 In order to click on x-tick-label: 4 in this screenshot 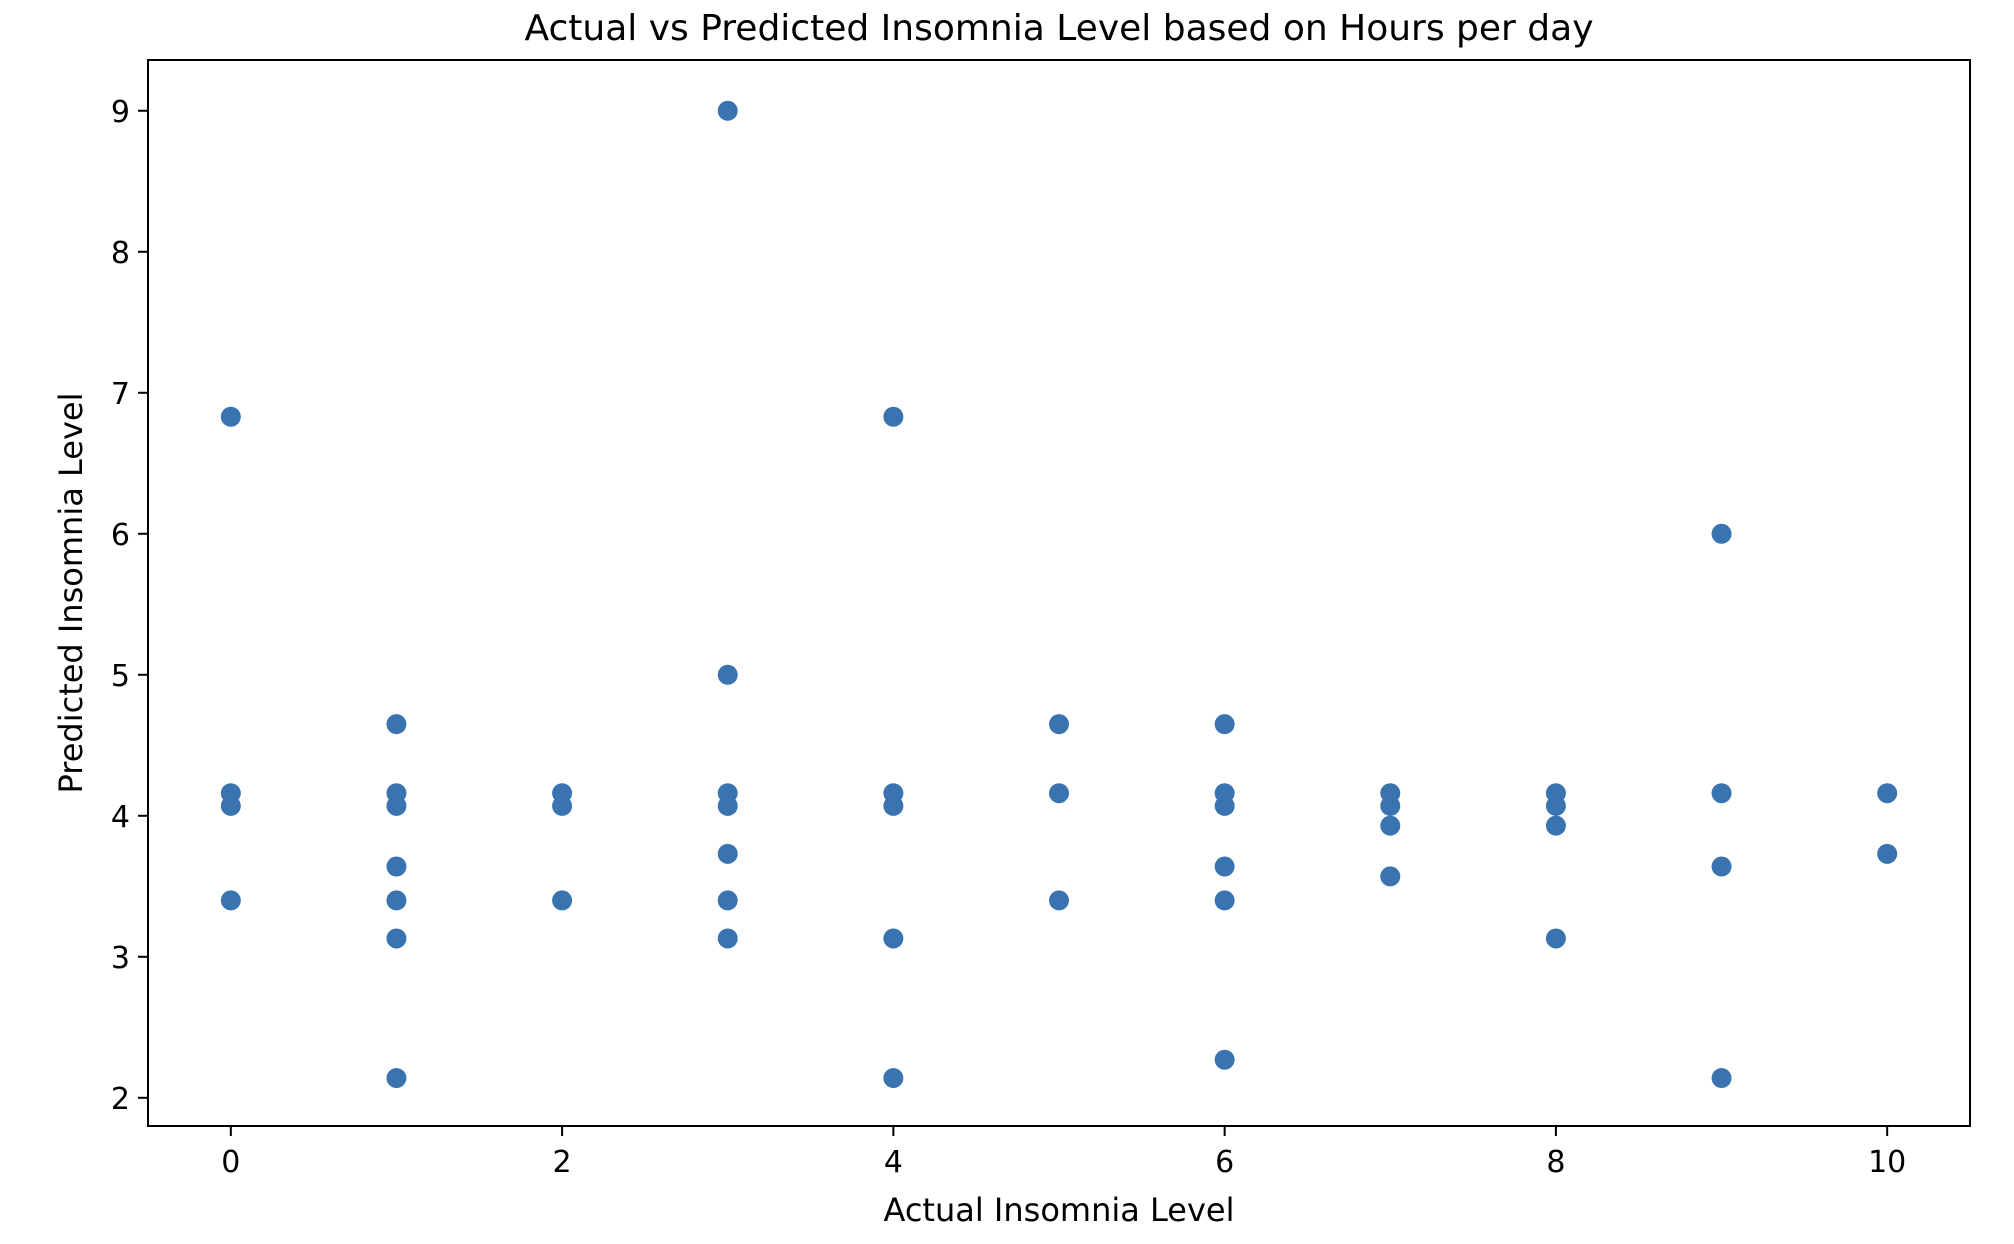, I will do `click(893, 1162)`.